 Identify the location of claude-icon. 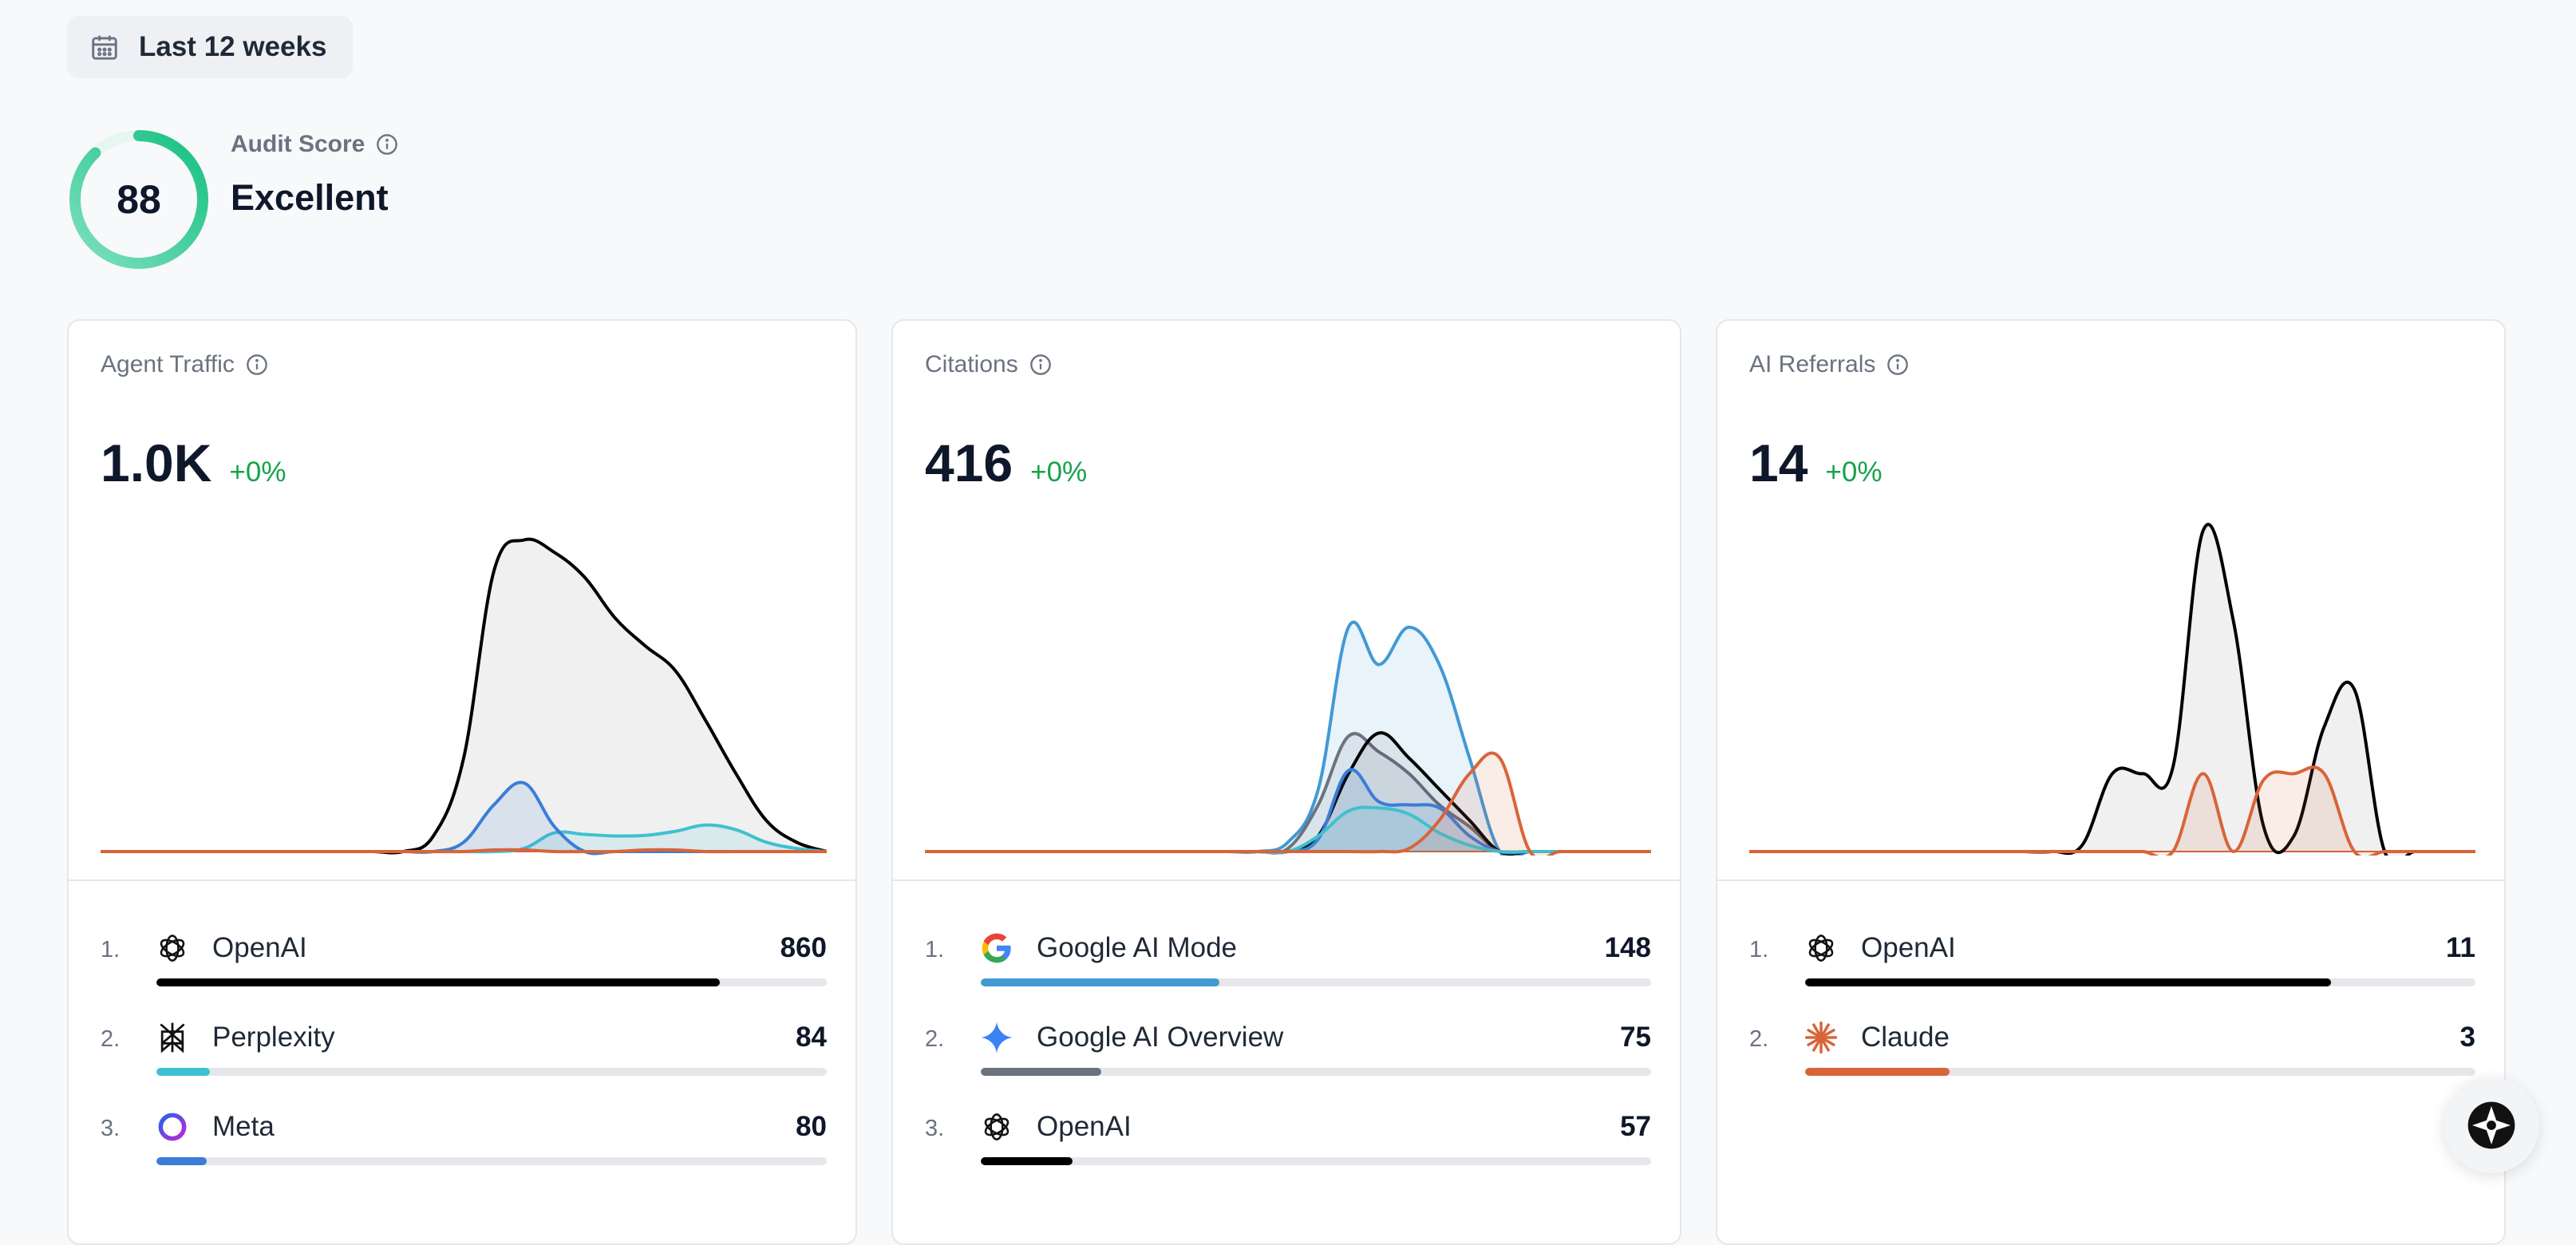
(1821, 1037).